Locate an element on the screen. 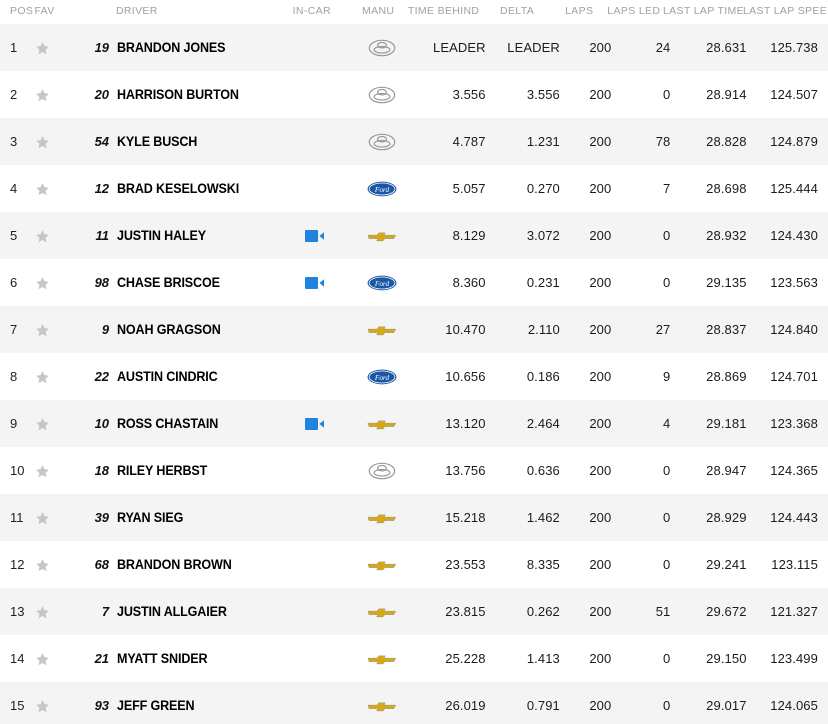 This screenshot has height=724, width=828. driver-name-value: MYATT SNIDER is located at coordinates (162, 658).